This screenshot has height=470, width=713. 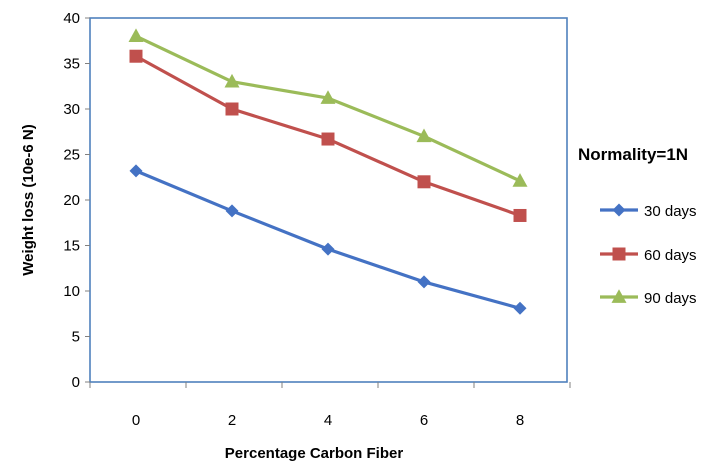 What do you see at coordinates (28, 199) in the screenshot?
I see `y-axis-title: Weight loss (10e-6 N)` at bounding box center [28, 199].